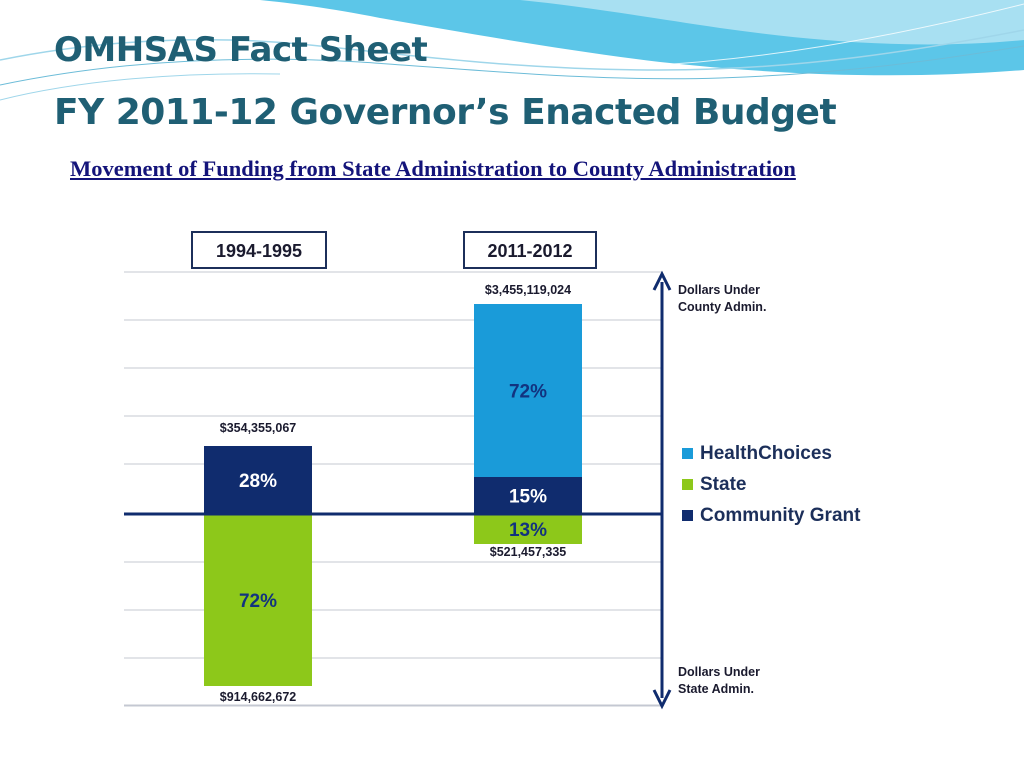  I want to click on bar-community-grant-1994-1995, so click(258, 480).